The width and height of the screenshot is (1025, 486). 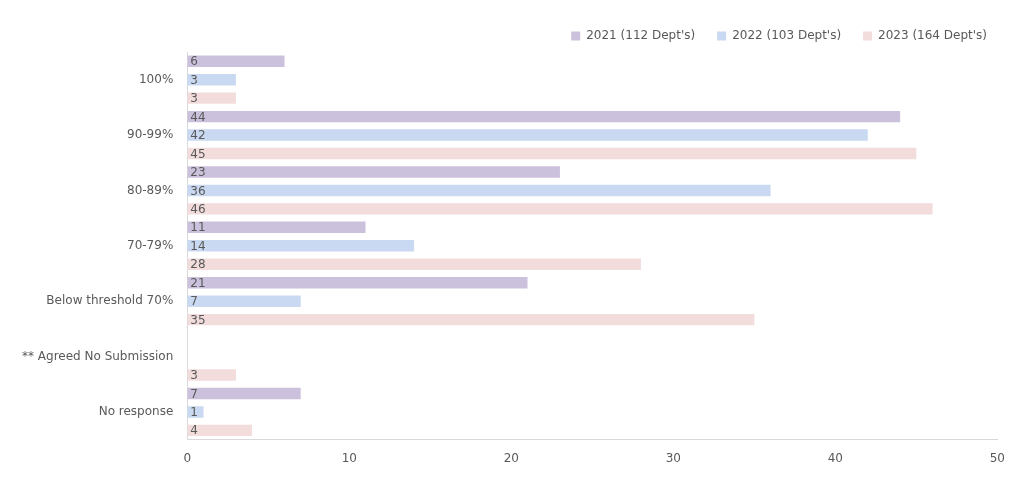 What do you see at coordinates (997, 457) in the screenshot?
I see `x-tick-label: 50` at bounding box center [997, 457].